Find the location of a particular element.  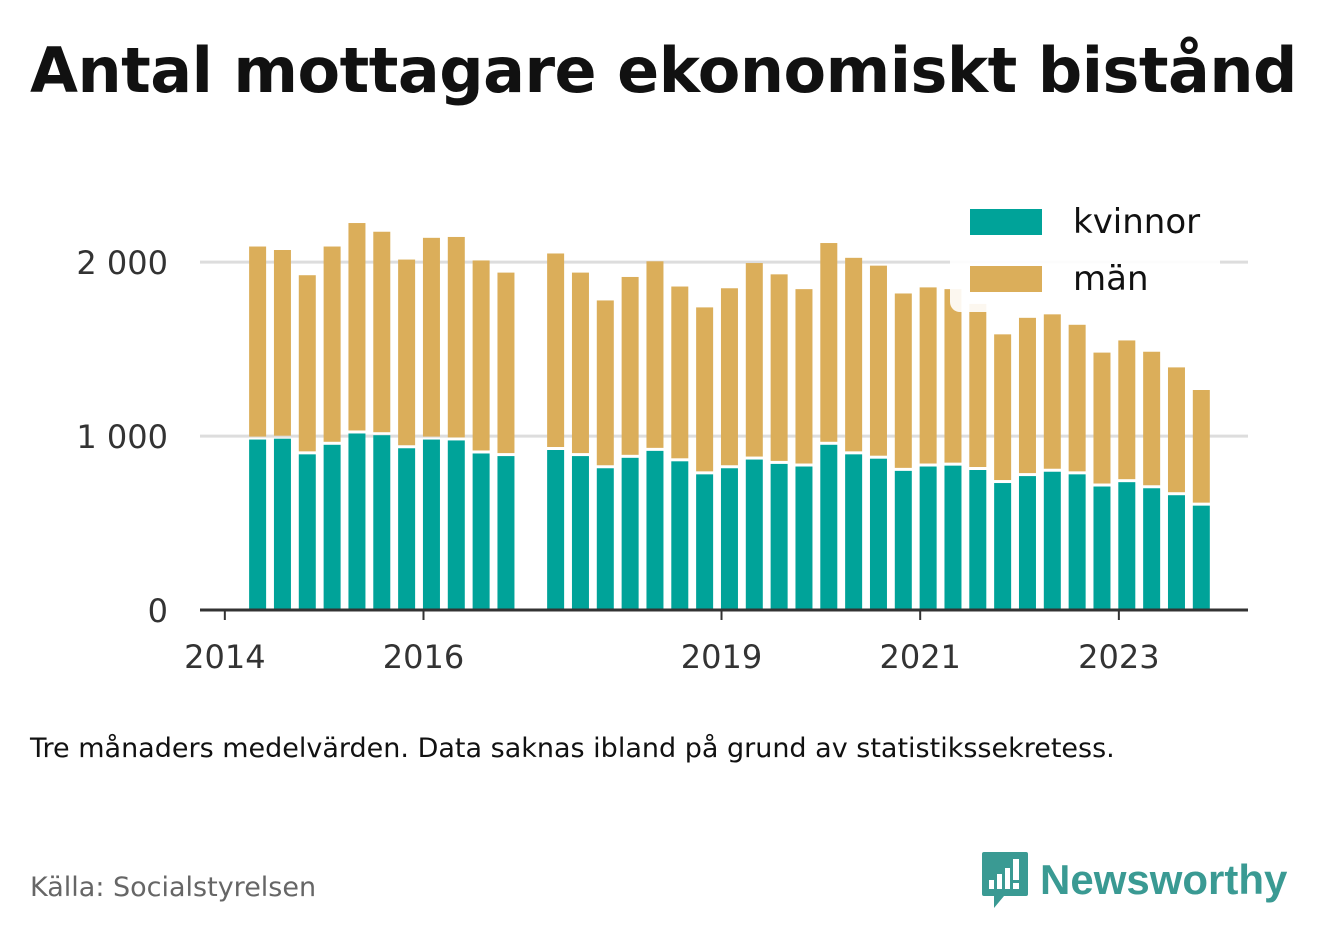

legend-label-kvinnor: kvinnor is located at coordinates (1136, 222).